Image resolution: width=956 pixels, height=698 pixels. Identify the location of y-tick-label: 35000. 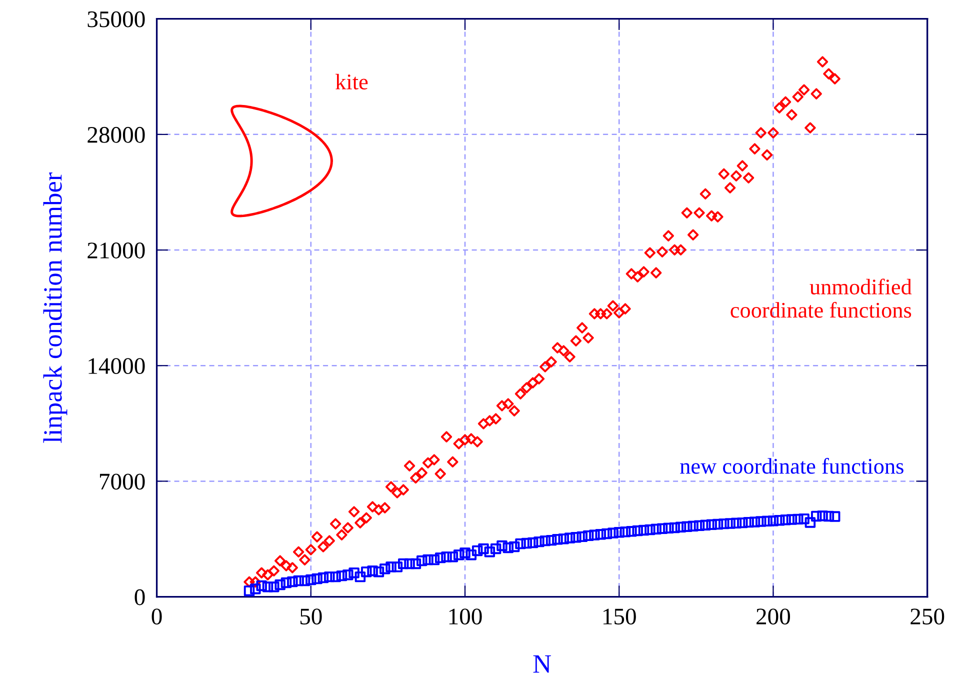
(116, 19).